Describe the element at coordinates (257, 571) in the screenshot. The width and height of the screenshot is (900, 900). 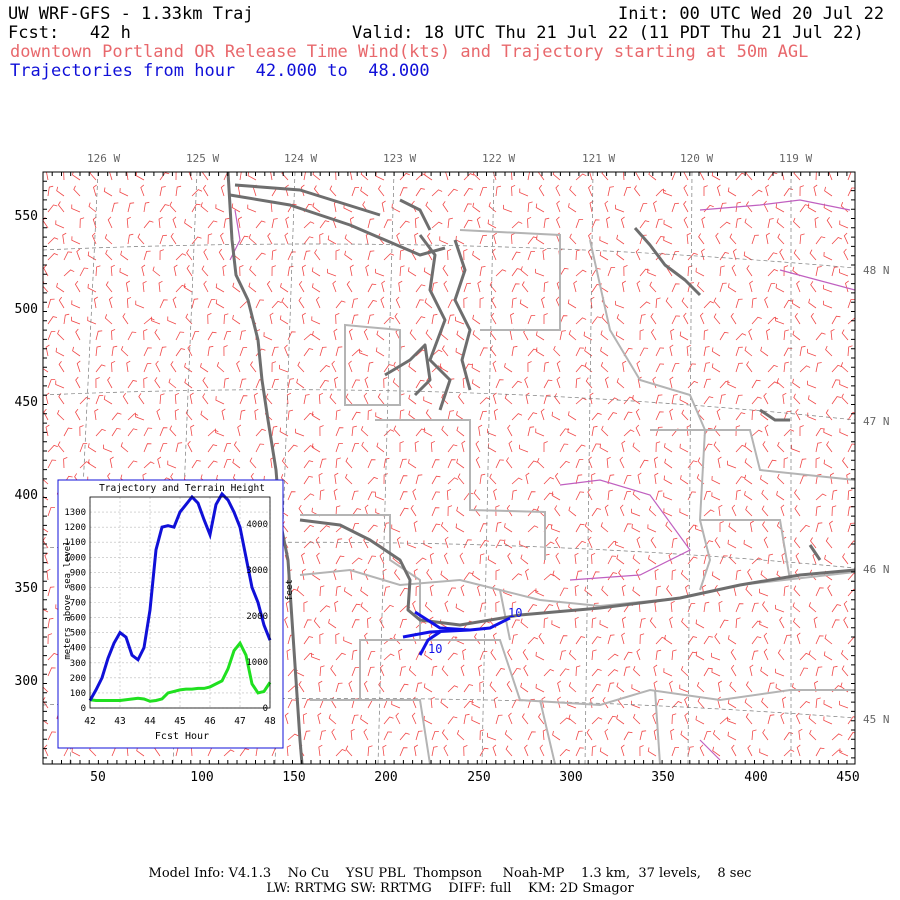
I see `inset-right-tick: 3000` at that location.